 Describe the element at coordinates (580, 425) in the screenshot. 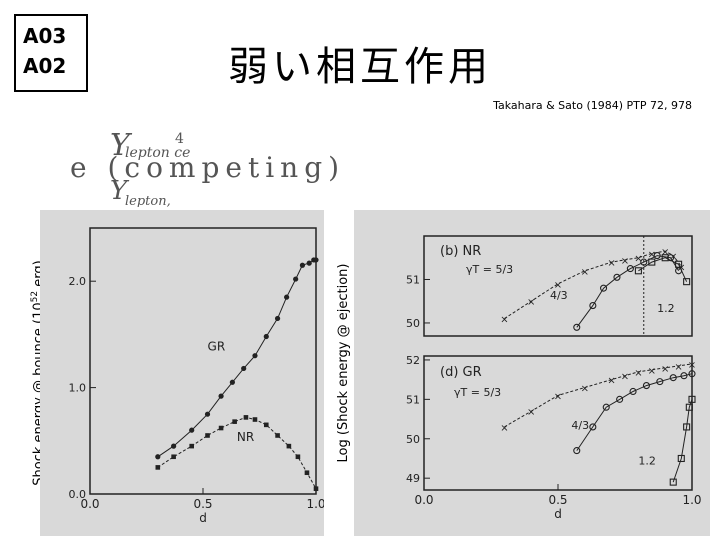

I see `right-d-annot-1: 4/3` at that location.